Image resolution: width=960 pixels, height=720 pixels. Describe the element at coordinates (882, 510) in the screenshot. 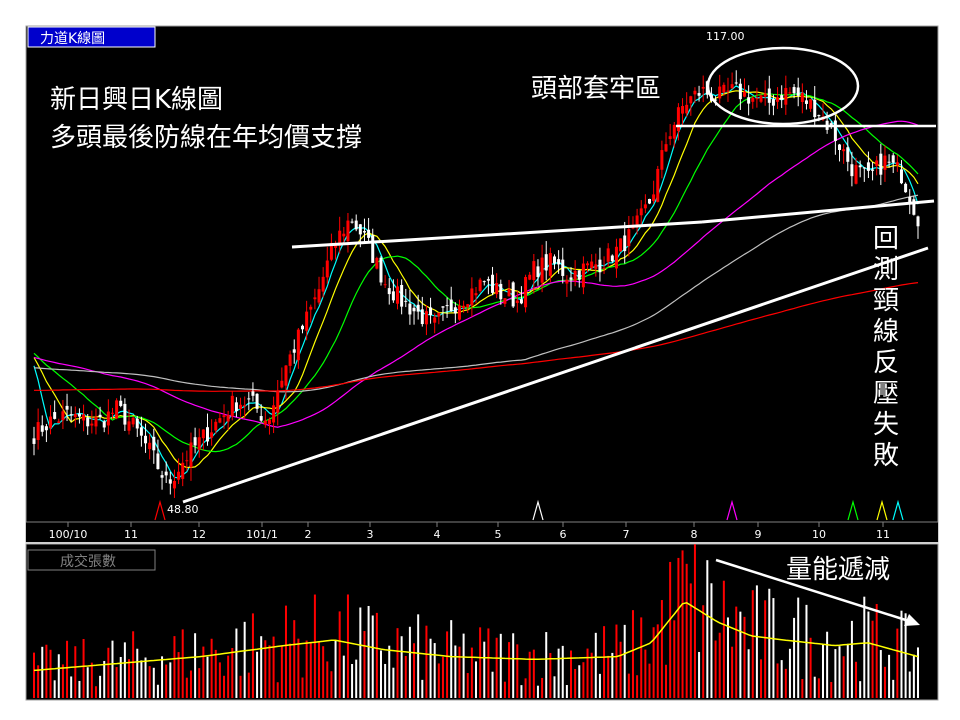

I see `signal-marker` at that location.